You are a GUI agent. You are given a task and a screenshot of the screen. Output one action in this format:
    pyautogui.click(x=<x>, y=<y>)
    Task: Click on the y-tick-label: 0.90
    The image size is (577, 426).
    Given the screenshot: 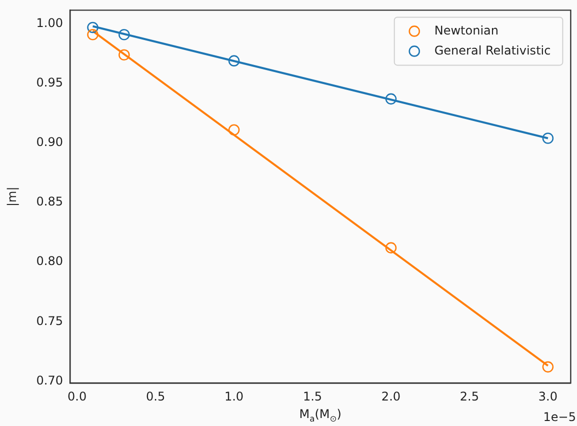 What is the action you would take?
    pyautogui.click(x=49, y=142)
    